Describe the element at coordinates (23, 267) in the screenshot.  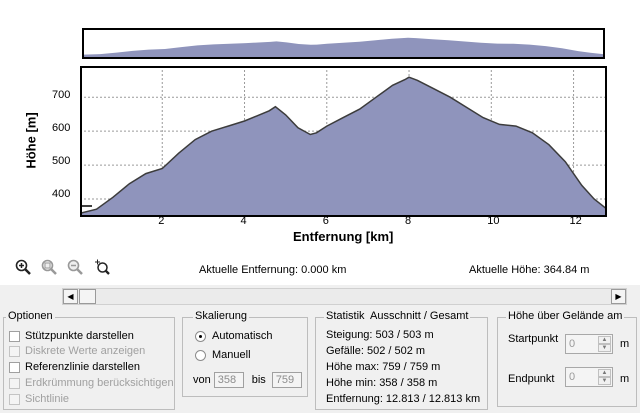
I see `zoom-in-icon` at that location.